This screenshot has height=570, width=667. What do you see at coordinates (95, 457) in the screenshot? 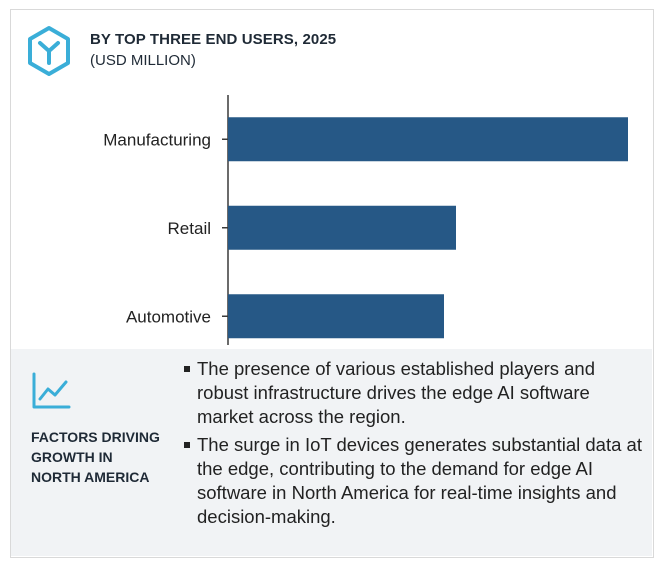
I see `factors-heading: FACTORS DRIVING GROWTH IN NORTH AMERICA` at bounding box center [95, 457].